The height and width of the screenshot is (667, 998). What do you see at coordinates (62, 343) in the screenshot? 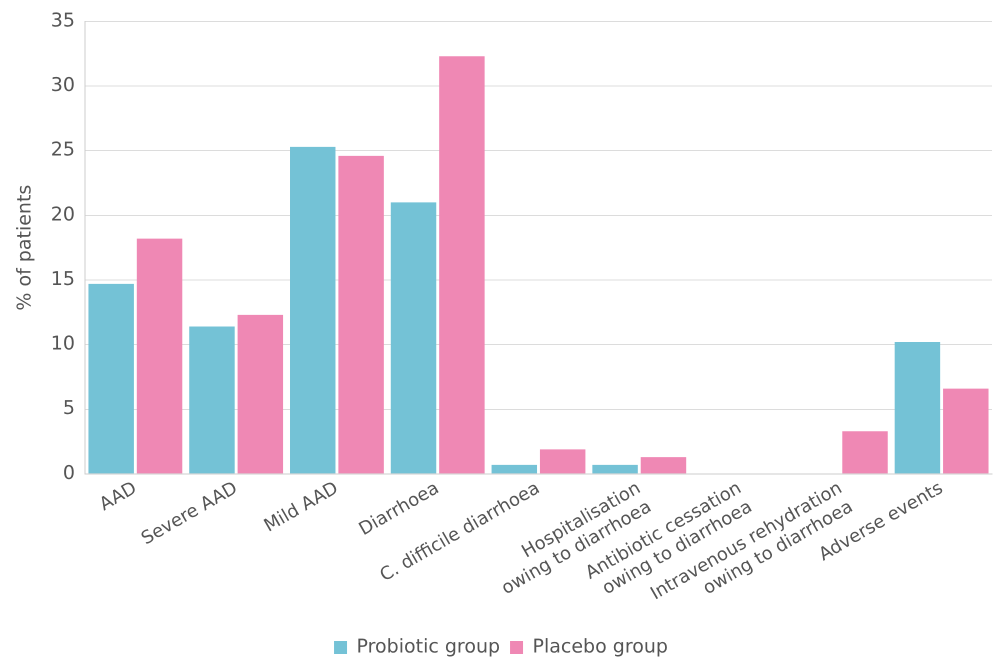
I see `y-tick-label: 10` at bounding box center [62, 343].